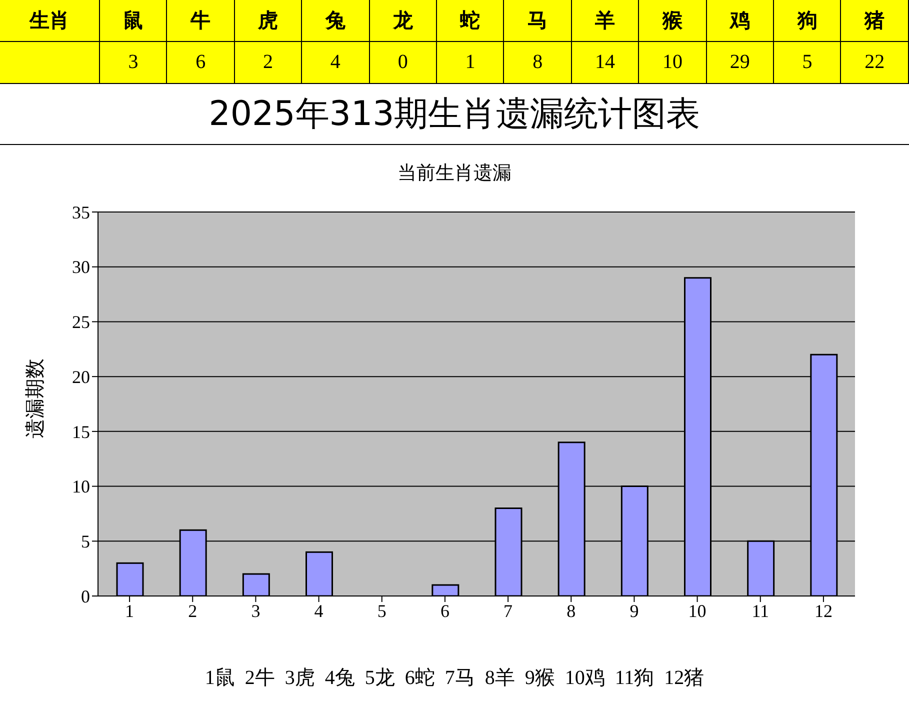 The image size is (909, 717). I want to click on x-tick-label: 12, so click(823, 610).